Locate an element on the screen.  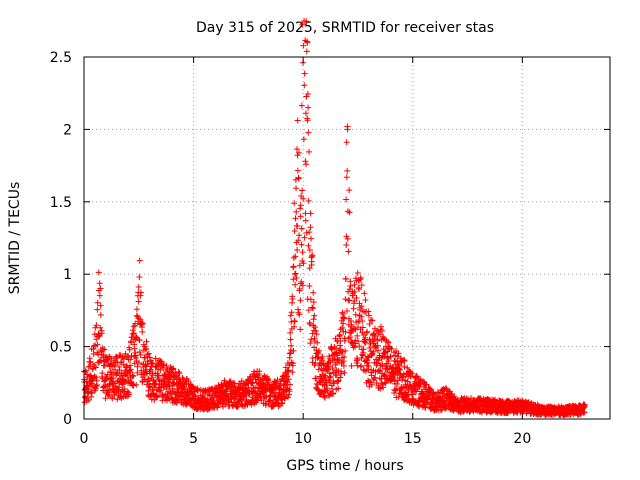
x-tick-label: 15 is located at coordinates (413, 439).